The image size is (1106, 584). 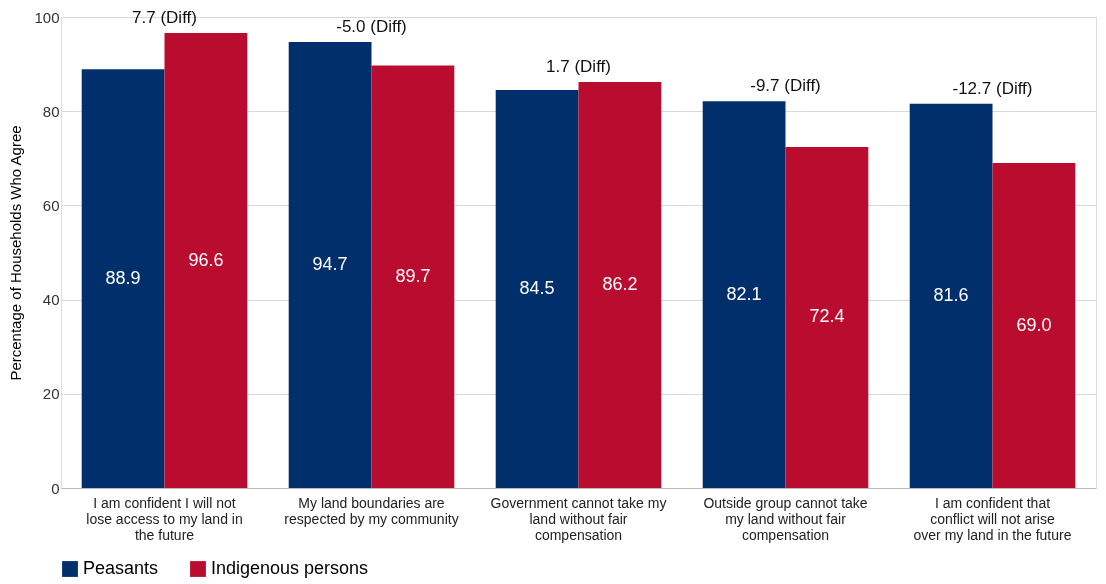 I want to click on data-label: 94.7, so click(x=330, y=263).